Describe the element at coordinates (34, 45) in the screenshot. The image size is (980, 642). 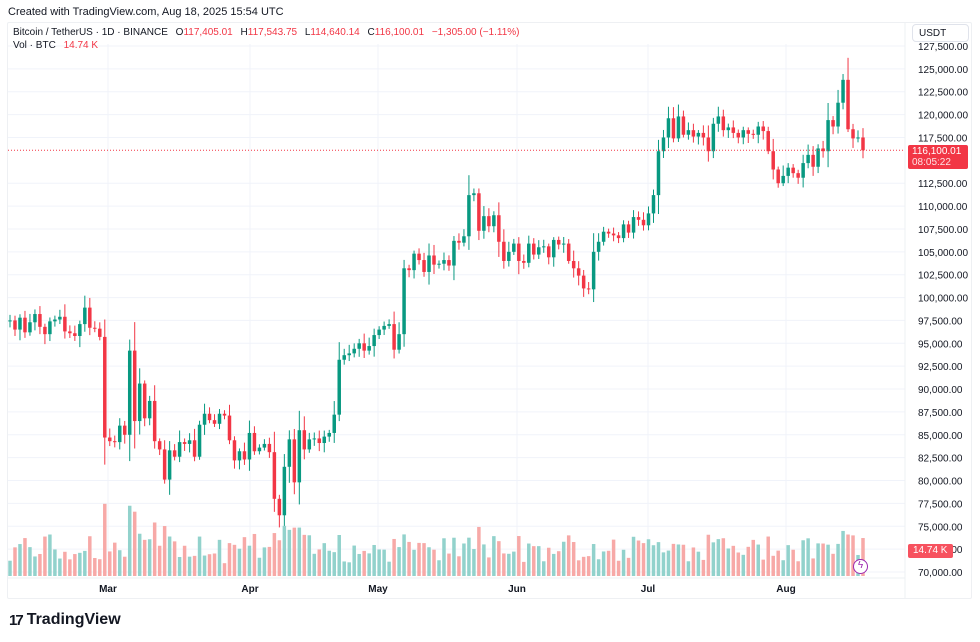
I see `volume-label: Vol · BTC` at that location.